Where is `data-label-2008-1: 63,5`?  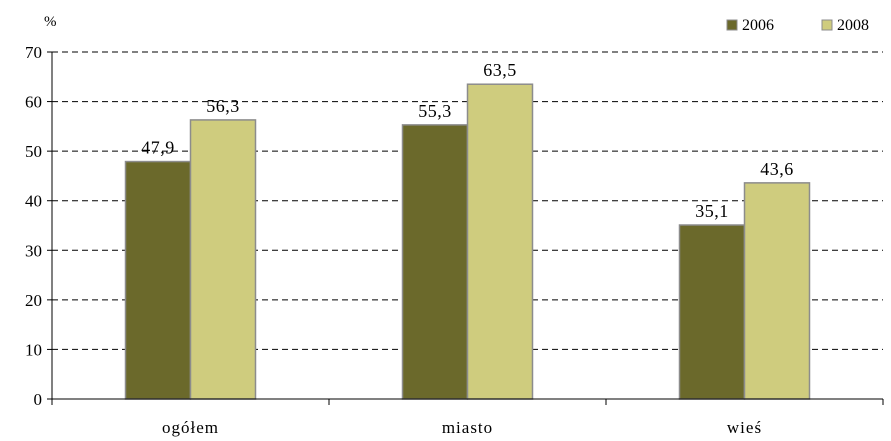 data-label-2008-1: 63,5 is located at coordinates (500, 70).